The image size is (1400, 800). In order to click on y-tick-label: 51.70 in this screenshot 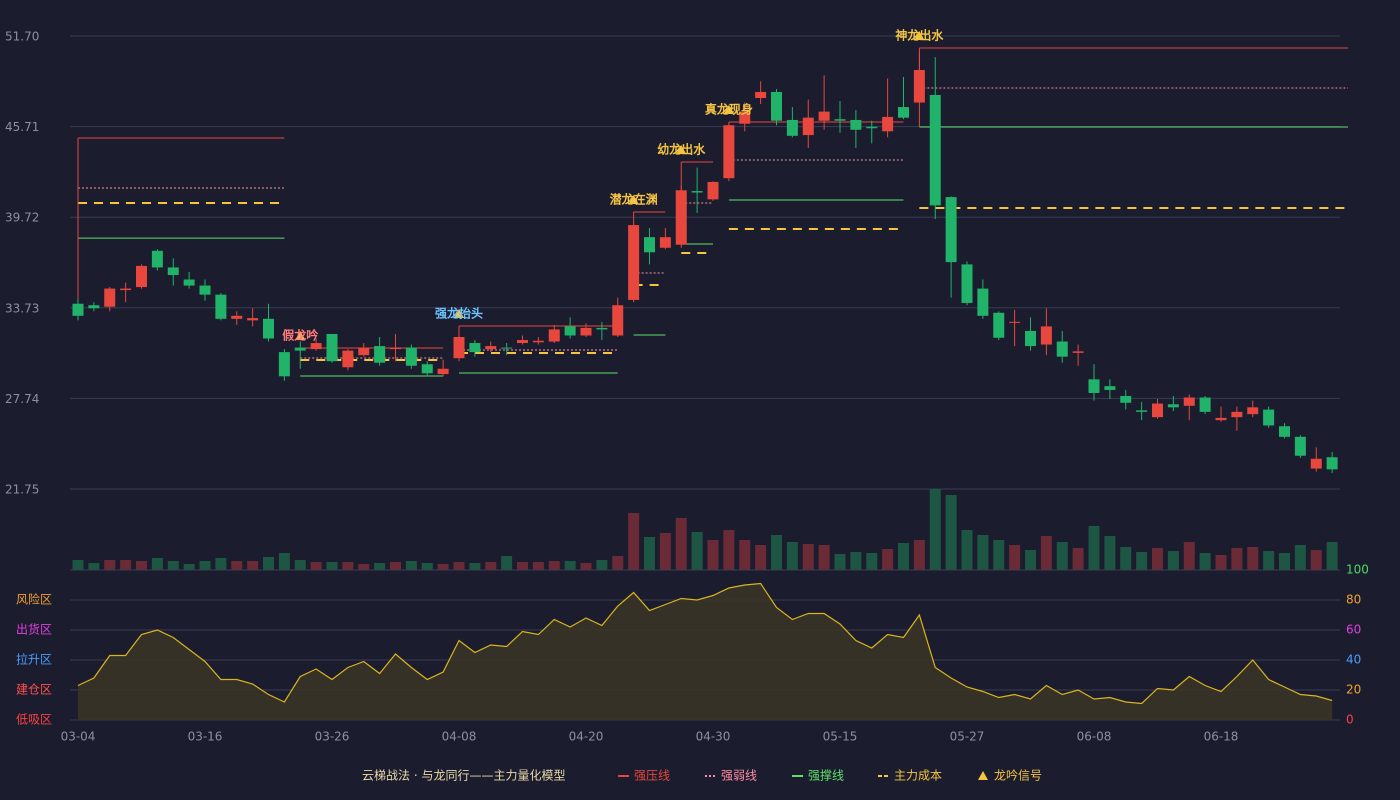, I will do `click(22, 37)`.